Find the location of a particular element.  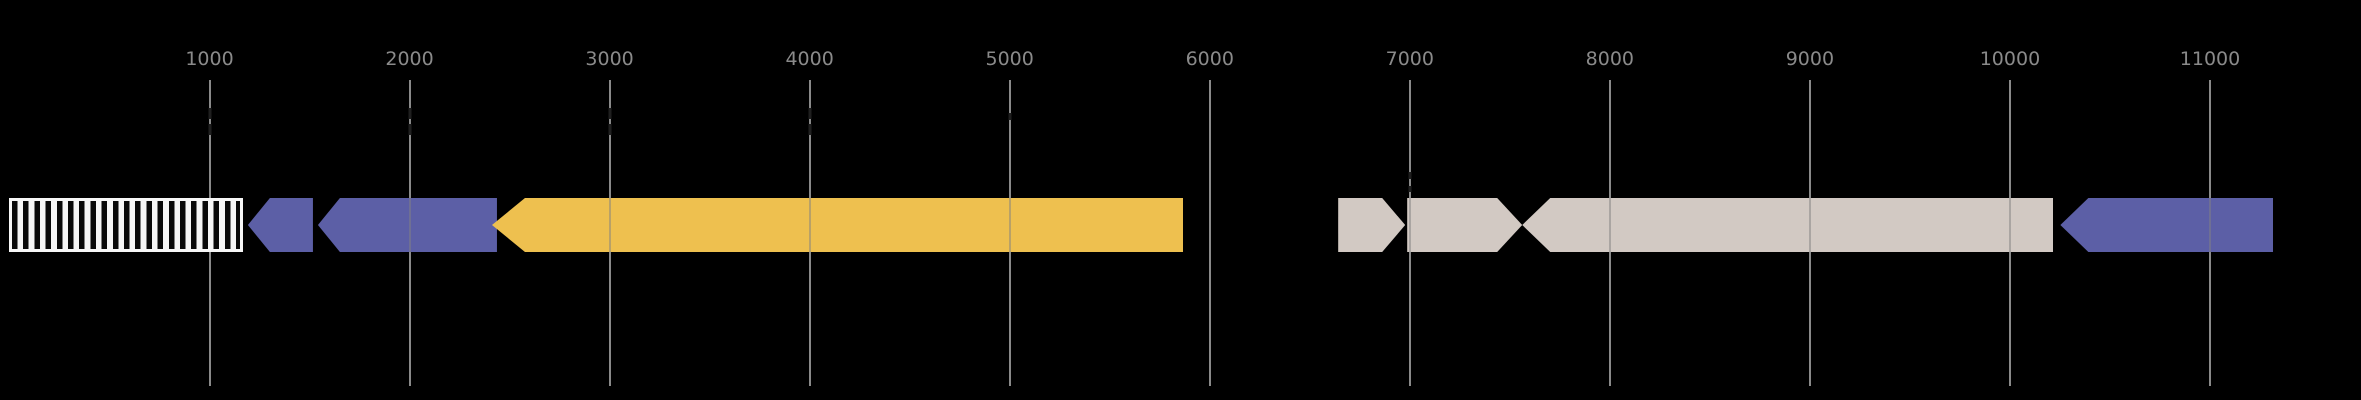

axis-tick-label: 9000 is located at coordinates (1810, 59).